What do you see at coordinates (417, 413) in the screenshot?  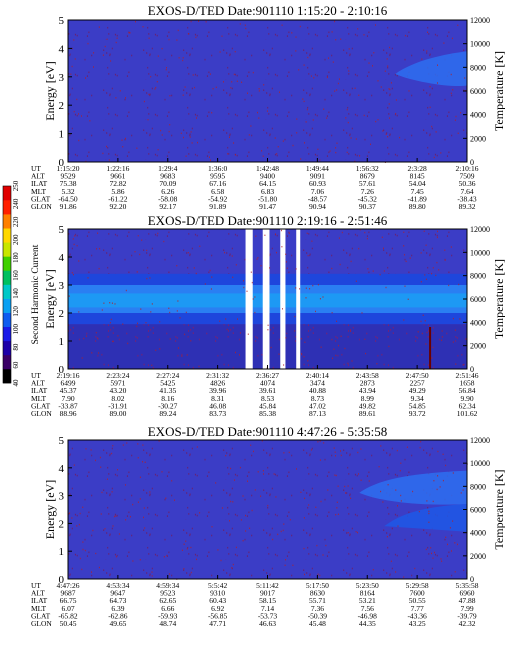 I see `ephemeris-cell: 93.72` at bounding box center [417, 413].